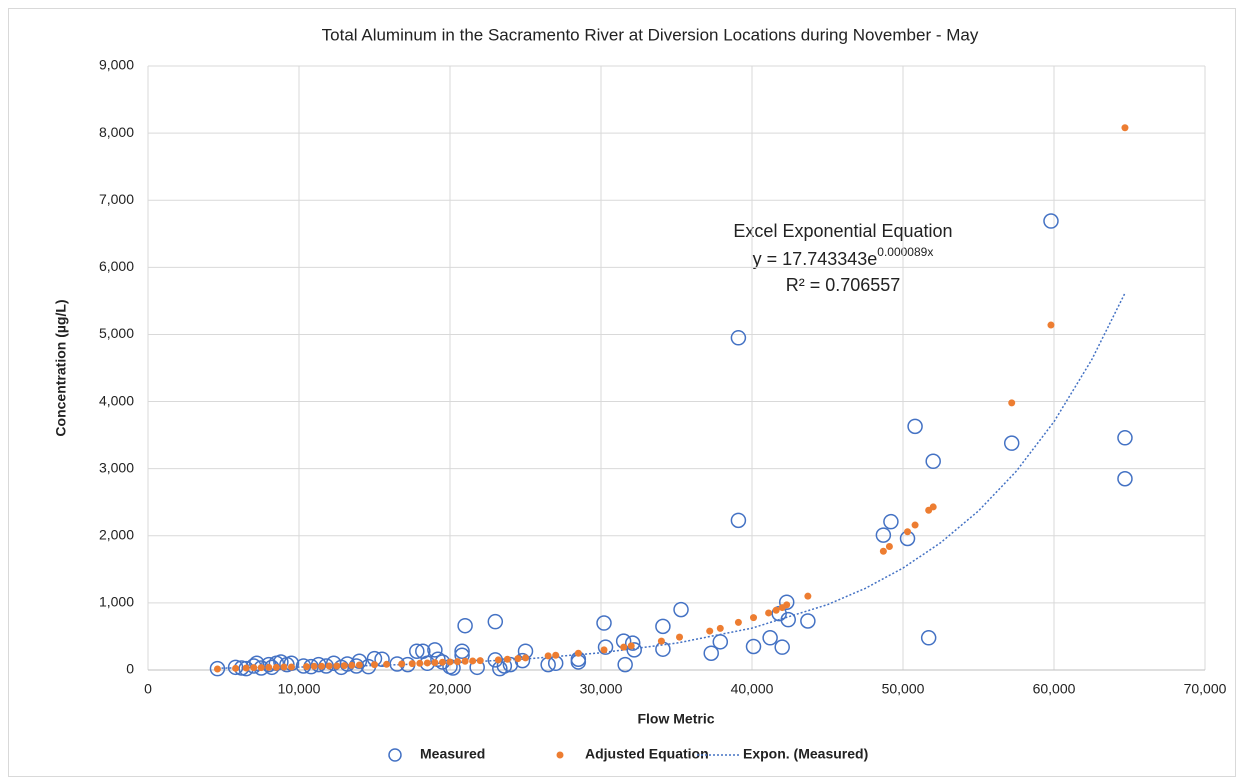 This screenshot has width=1244, height=784. I want to click on x-tick-label: 50,000, so click(903, 689).